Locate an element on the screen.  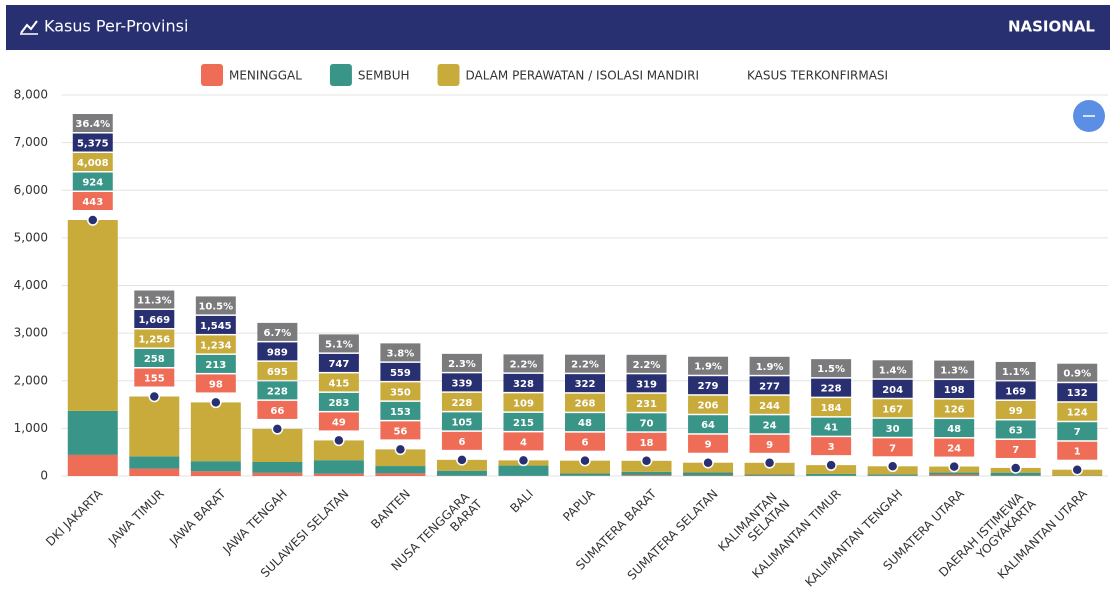
data-label: 18 is located at coordinates (647, 443).